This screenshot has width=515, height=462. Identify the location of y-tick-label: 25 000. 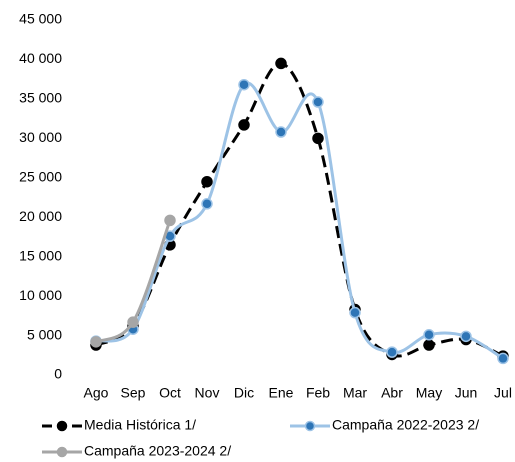
(40, 176).